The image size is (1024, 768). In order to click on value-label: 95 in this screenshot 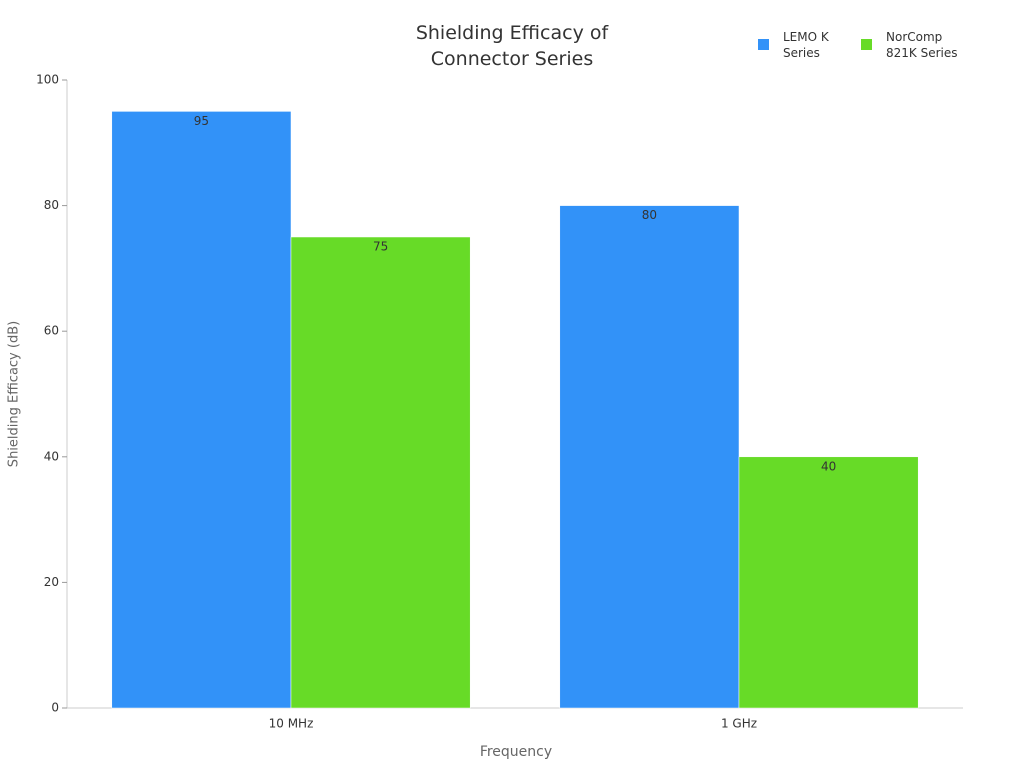, I will do `click(201, 121)`.